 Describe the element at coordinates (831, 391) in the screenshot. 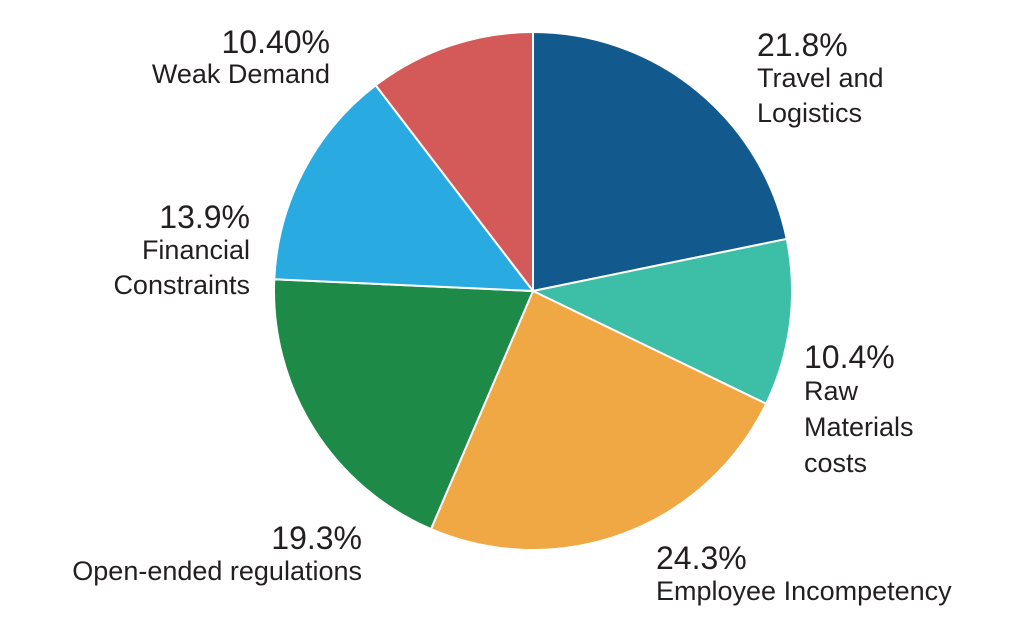

I see `slice-category-label-raw-materials-costs: Raw` at that location.